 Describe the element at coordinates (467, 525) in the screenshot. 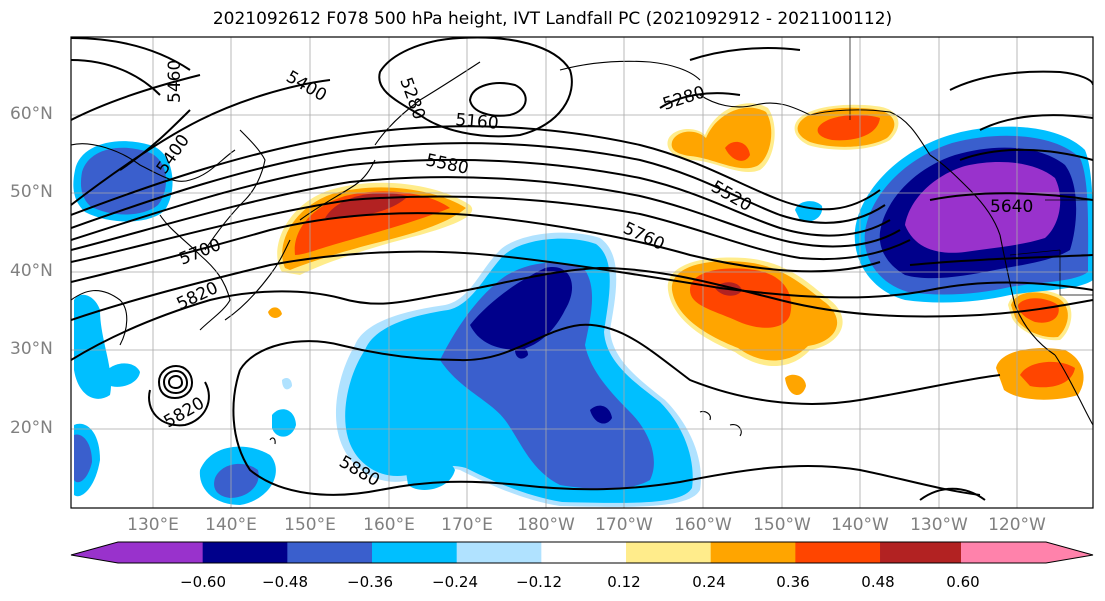

I see `lon-label-170e: 170°E` at that location.